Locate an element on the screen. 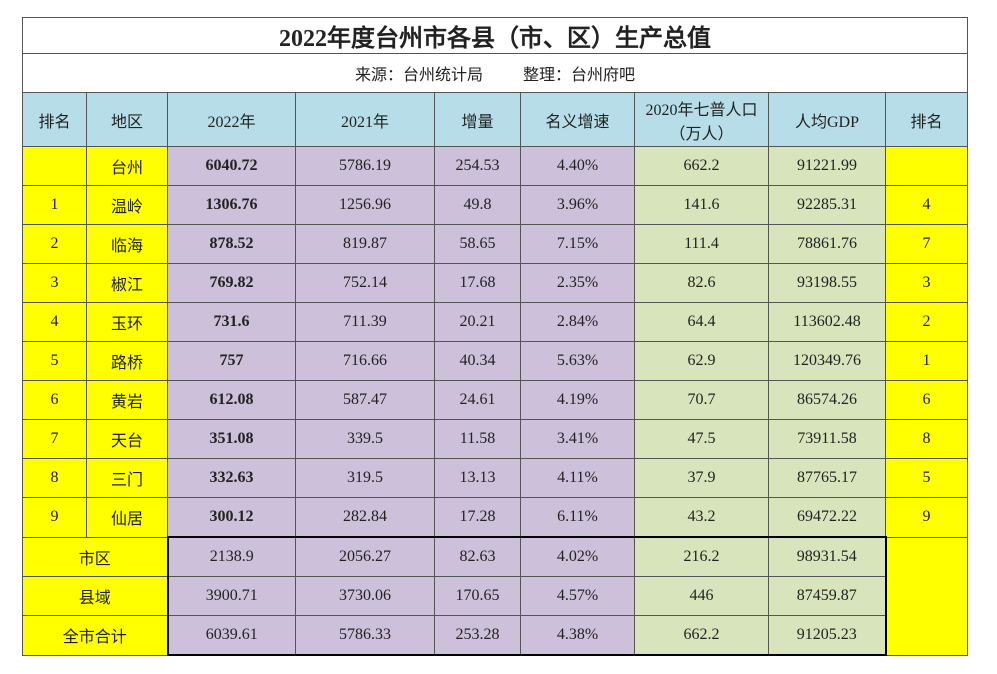  data-row: 3 椒江 769.82 752.14 17.68 2.35% 82.6 93198.55 3 is located at coordinates (495, 283).